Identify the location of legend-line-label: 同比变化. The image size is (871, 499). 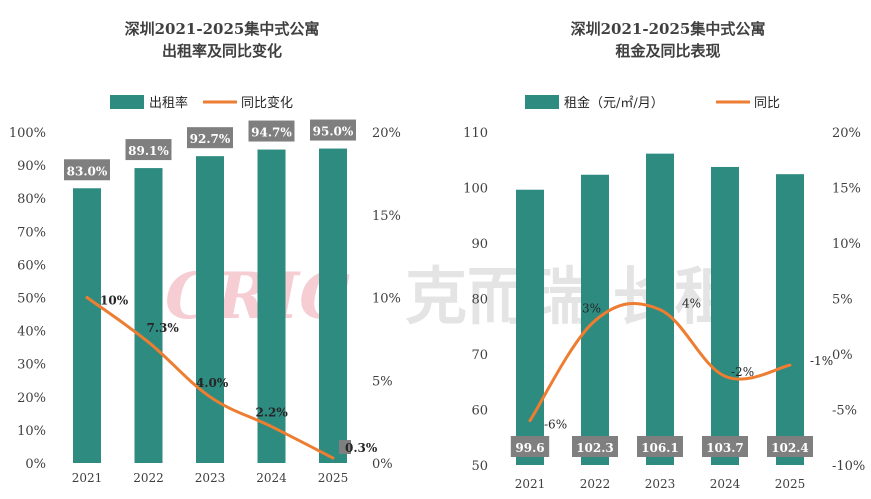
(267, 103).